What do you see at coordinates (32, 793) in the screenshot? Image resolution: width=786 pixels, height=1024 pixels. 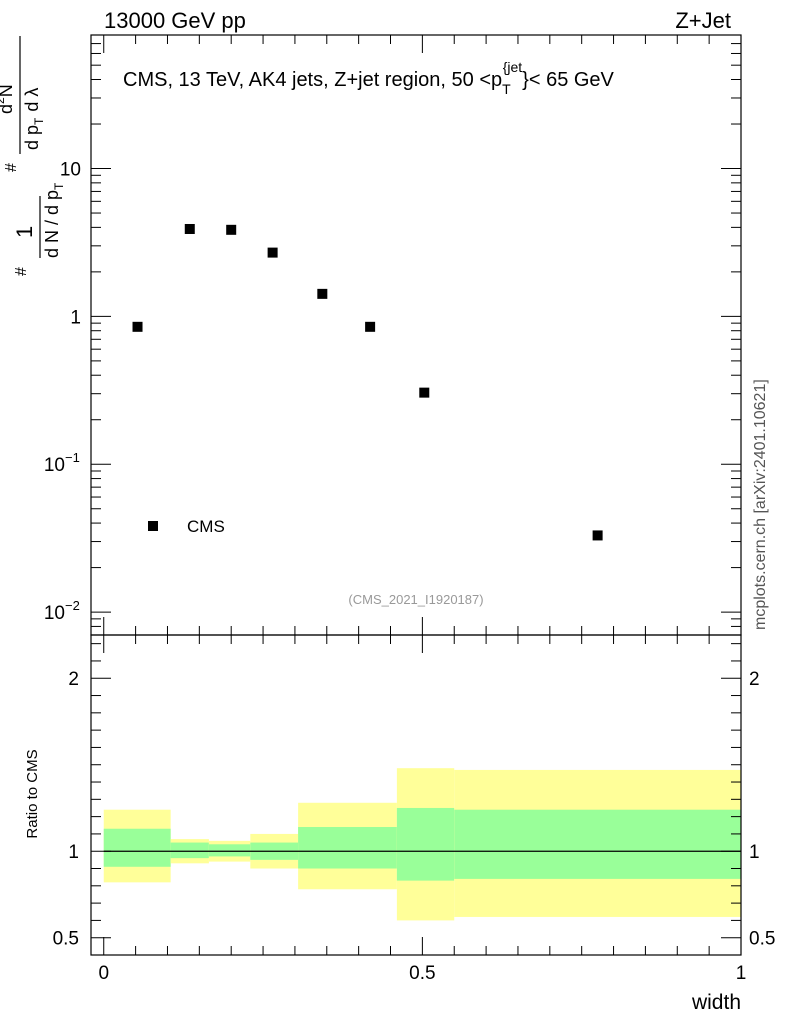 I see `ratio-ylabel: Ratio to CMS` at bounding box center [32, 793].